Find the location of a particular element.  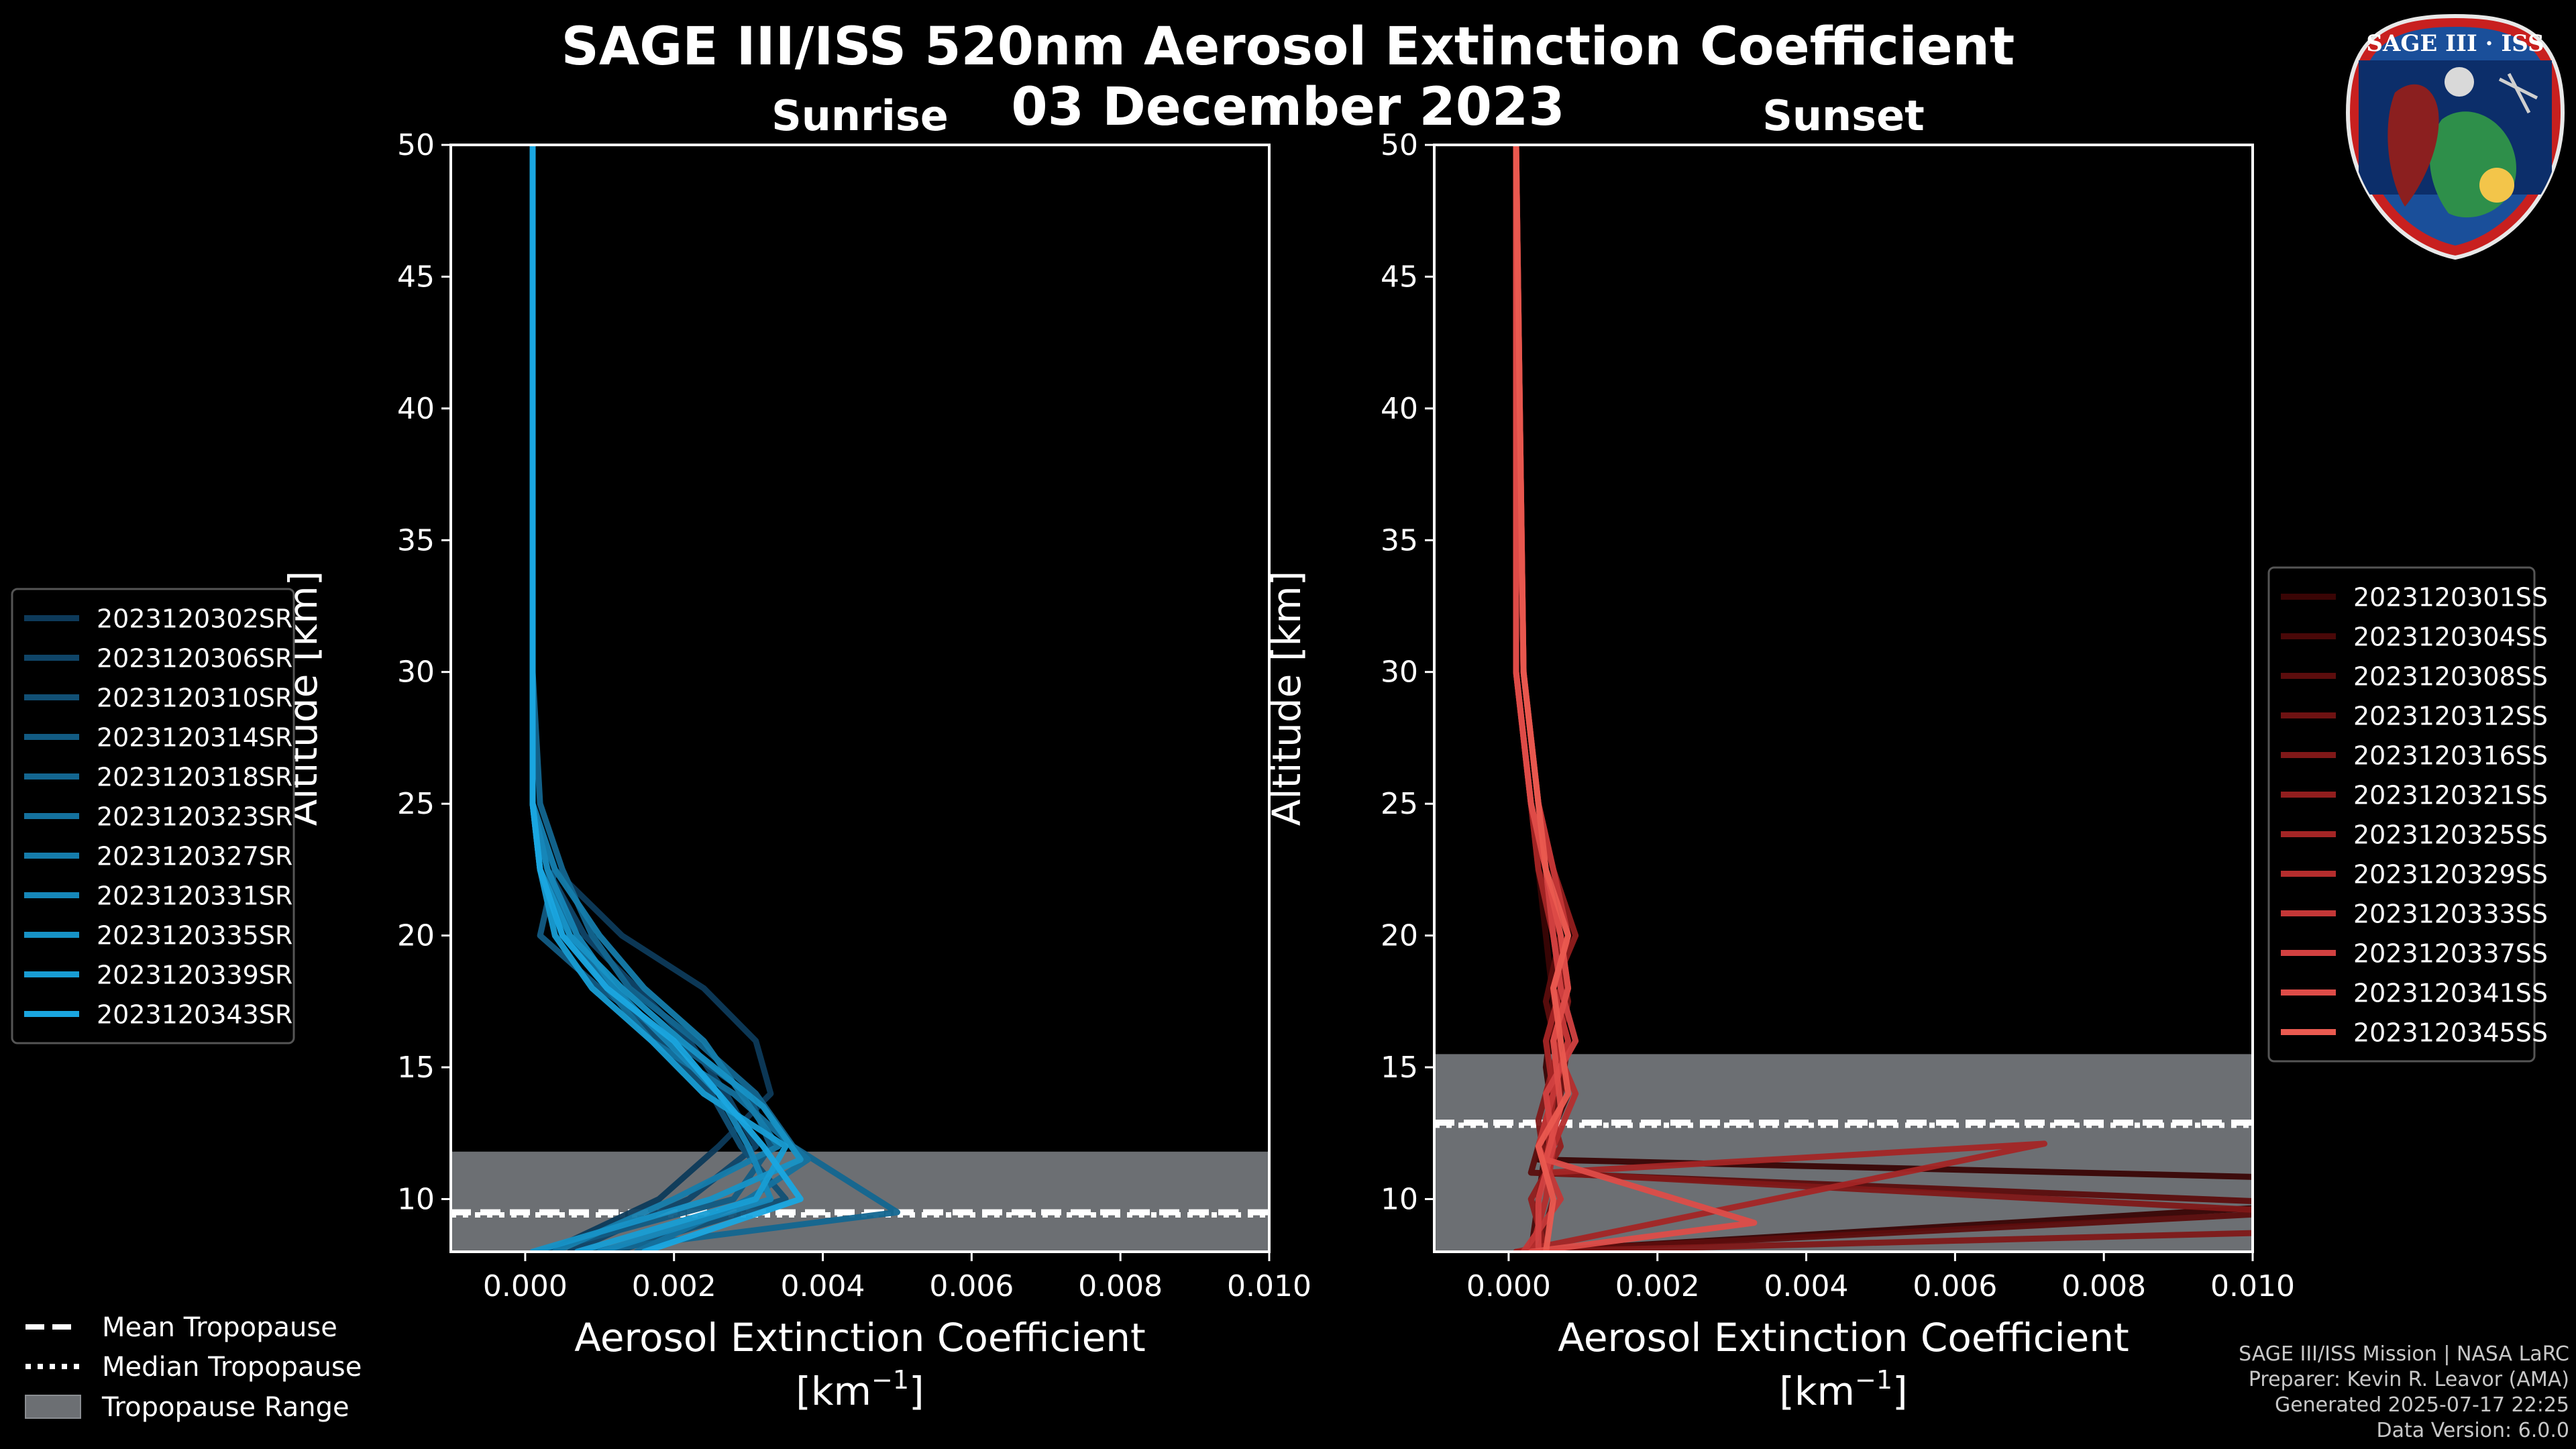

sunset-y-tick-label: 10 is located at coordinates (1399, 1199).